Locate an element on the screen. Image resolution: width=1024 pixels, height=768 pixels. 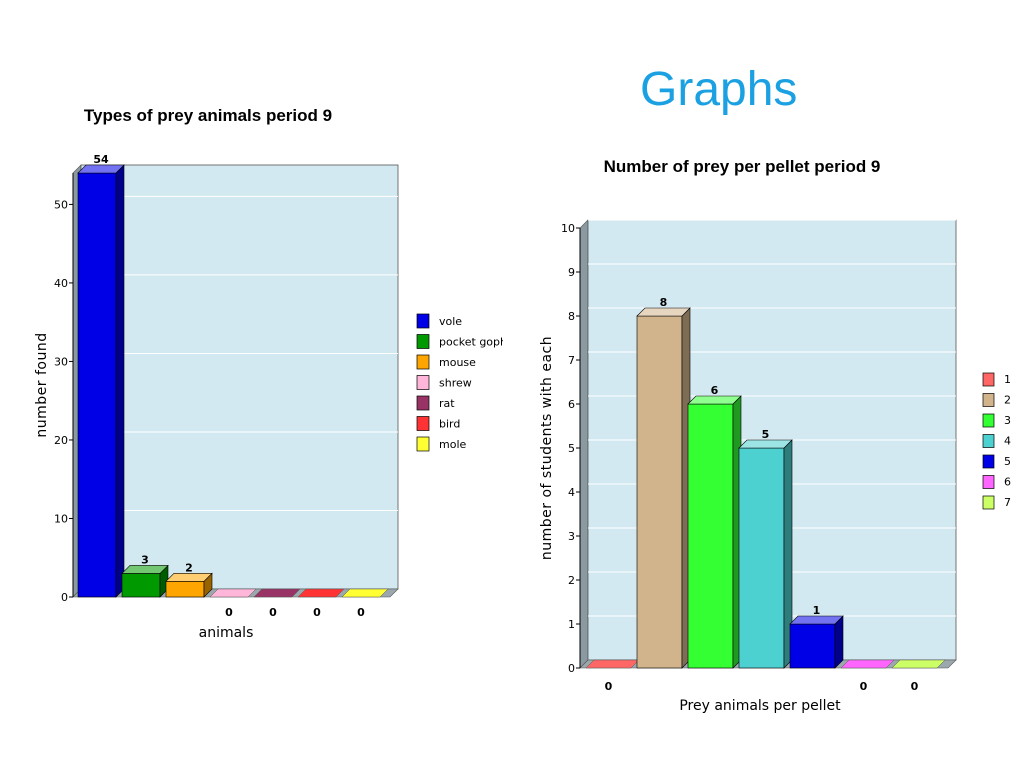
legend-label: 3 is located at coordinates (1007, 420).